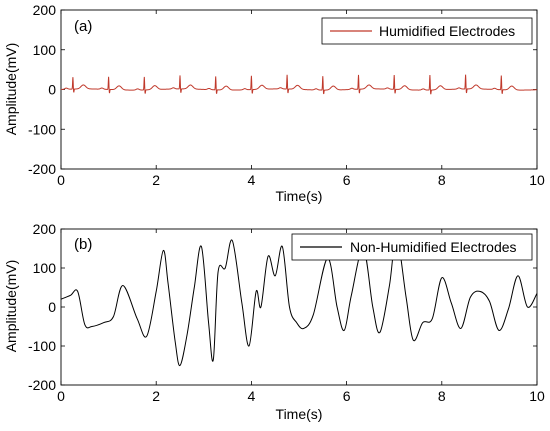  What do you see at coordinates (45, 268) in the screenshot?
I see `panel-b-y-tick-label: 100` at bounding box center [45, 268].